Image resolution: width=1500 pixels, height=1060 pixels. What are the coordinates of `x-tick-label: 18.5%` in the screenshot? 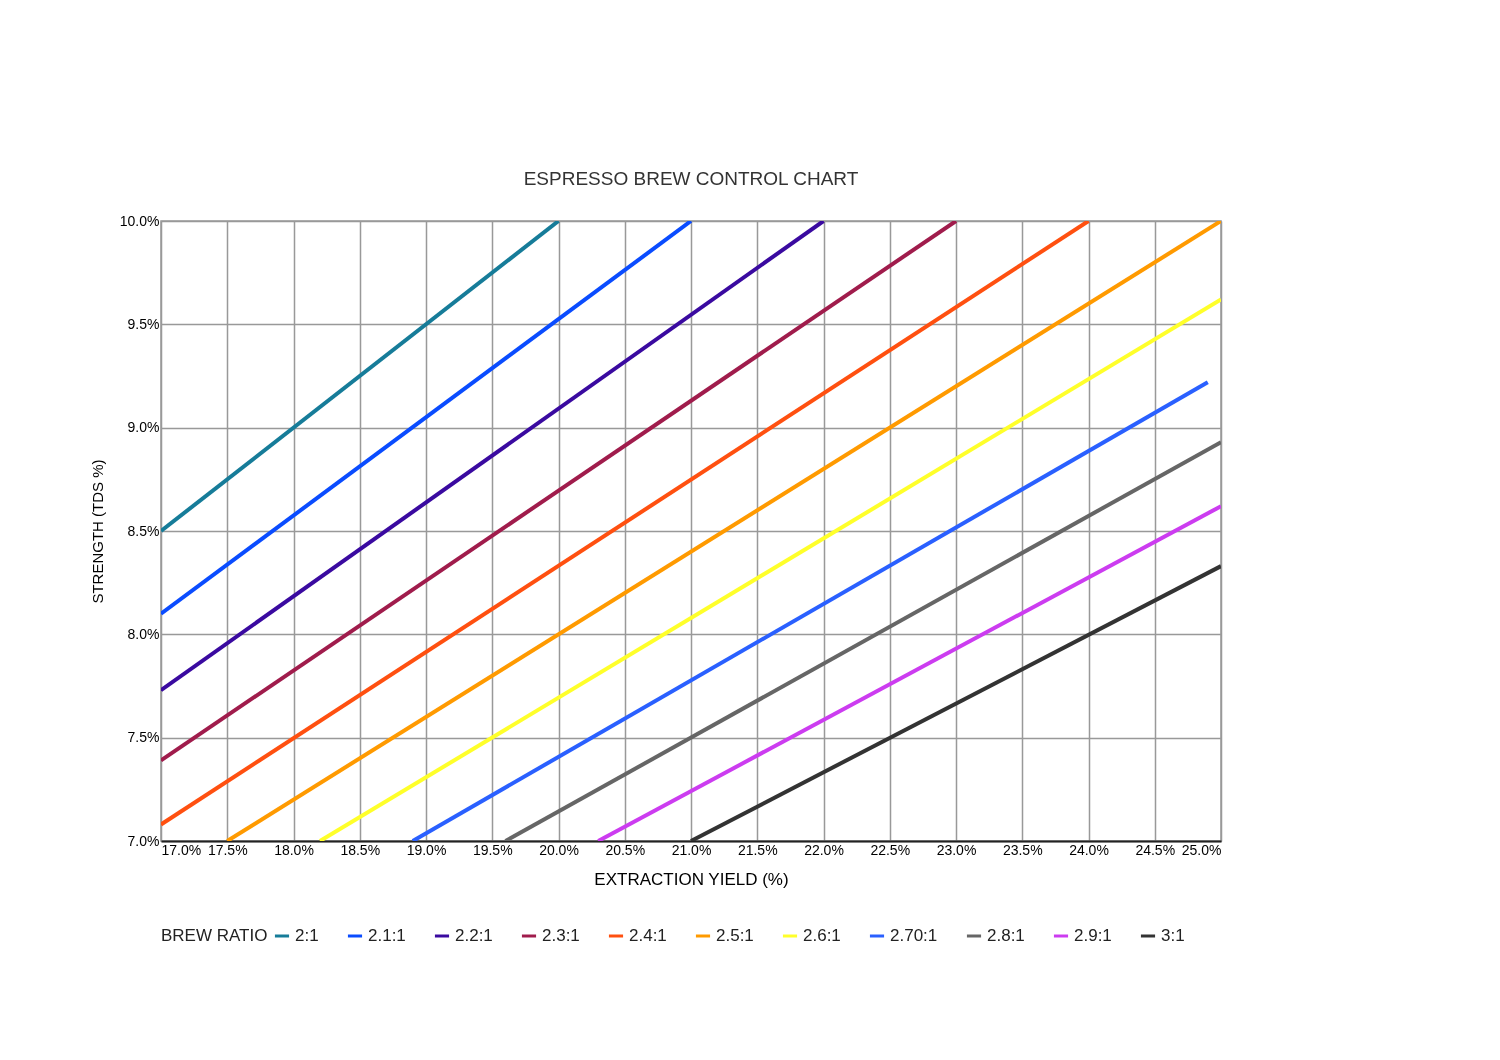 It's located at (360, 849).